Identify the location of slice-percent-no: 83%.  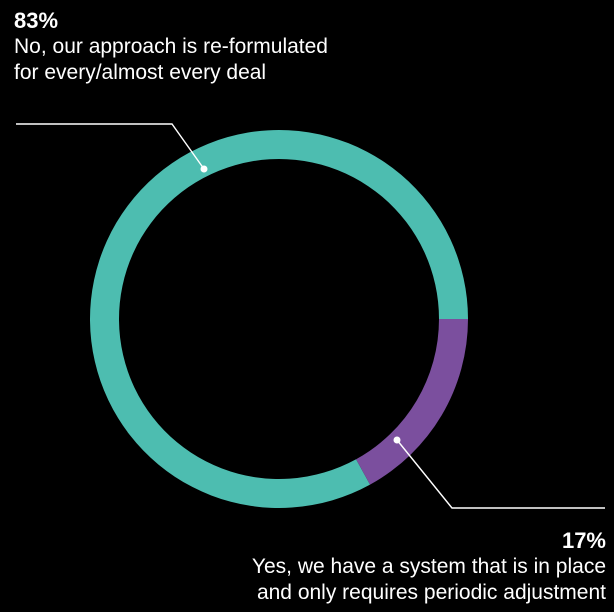
(36, 20).